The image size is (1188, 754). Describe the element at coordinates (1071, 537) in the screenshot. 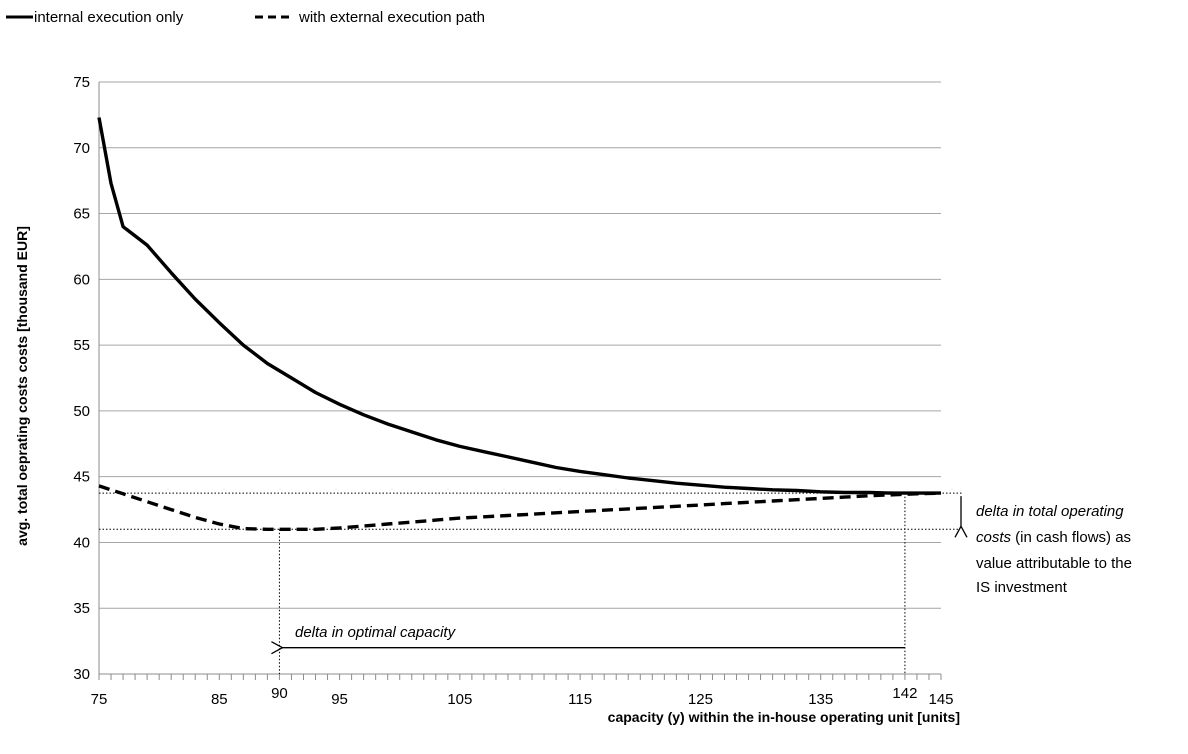

I see `cost-delta-line2-normal: (in cash flows) as` at that location.